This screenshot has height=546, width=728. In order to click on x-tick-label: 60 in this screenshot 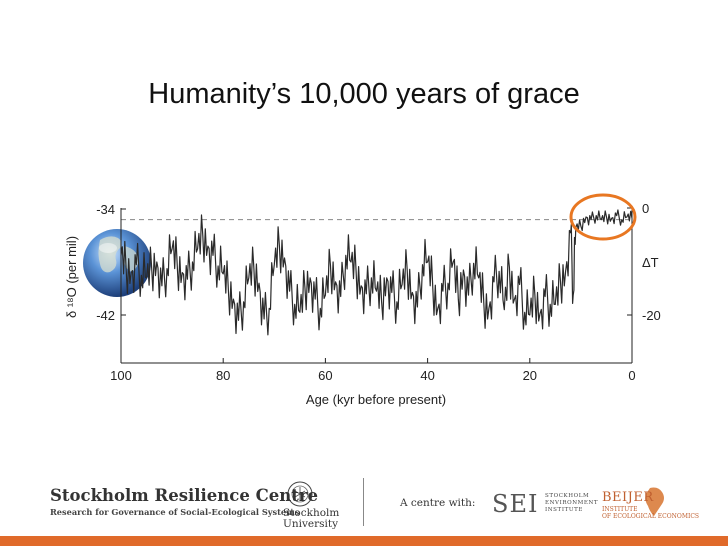, I will do `click(325, 375)`.